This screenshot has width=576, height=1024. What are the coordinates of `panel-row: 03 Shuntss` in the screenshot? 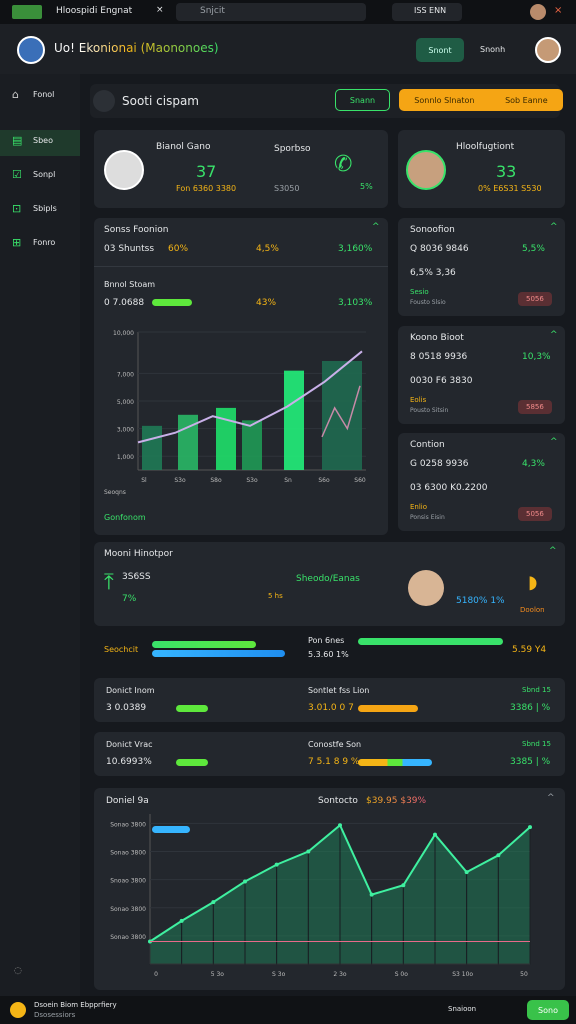 It's located at (129, 249).